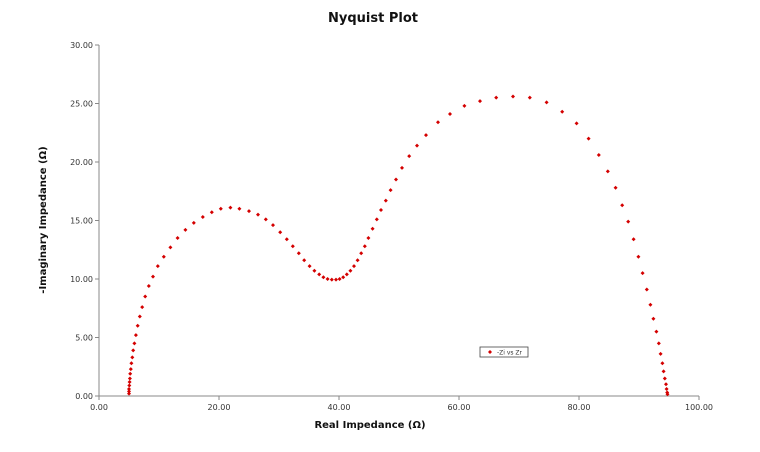 Image resolution: width=760 pixels, height=452 pixels. What do you see at coordinates (219, 407) in the screenshot?
I see `x-tick-label: 20.00` at bounding box center [219, 407].